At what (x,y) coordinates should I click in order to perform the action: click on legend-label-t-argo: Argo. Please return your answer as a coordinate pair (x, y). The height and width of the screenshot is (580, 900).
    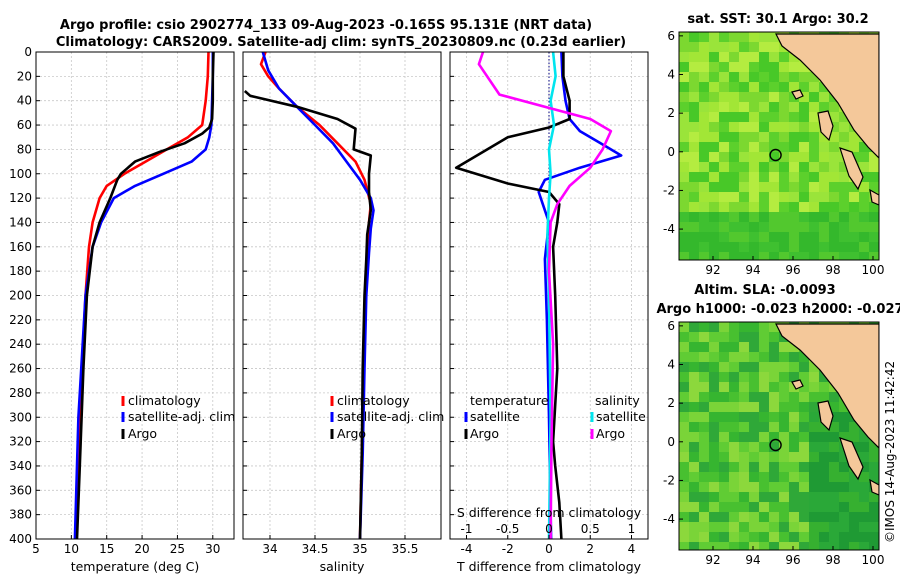
    Looking at the image, I should click on (484, 433).